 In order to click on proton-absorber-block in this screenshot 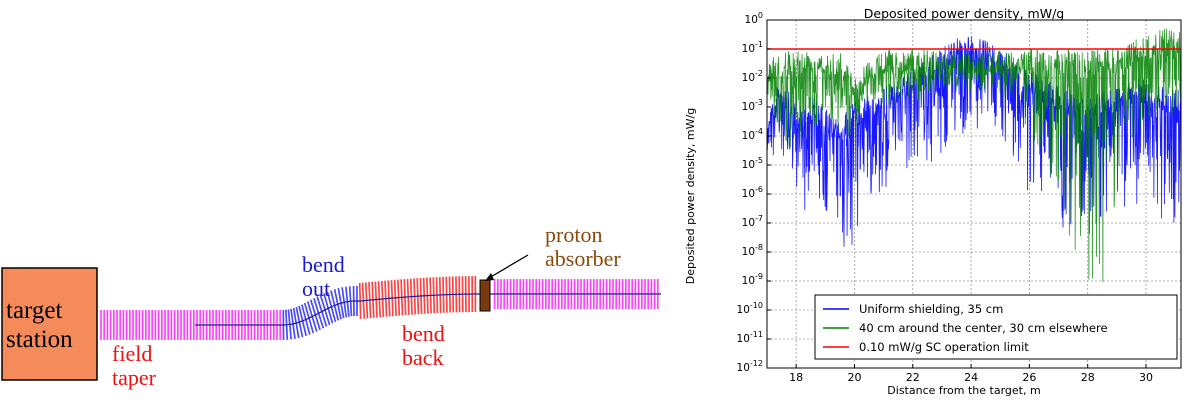, I will do `click(485, 295)`.